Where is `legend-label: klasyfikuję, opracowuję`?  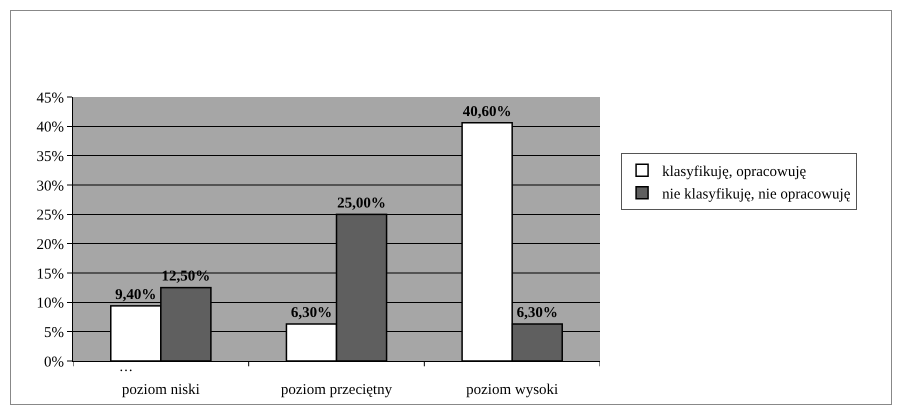 legend-label: klasyfikuję, opracowuję is located at coordinates (734, 172).